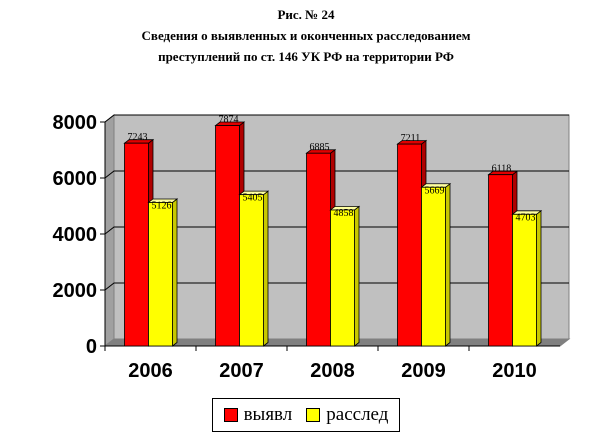 Image resolution: width=612 pixels, height=444 pixels. Describe the element at coordinates (75, 291) in the screenshot. I see `y-tick-label: 2000` at that location.